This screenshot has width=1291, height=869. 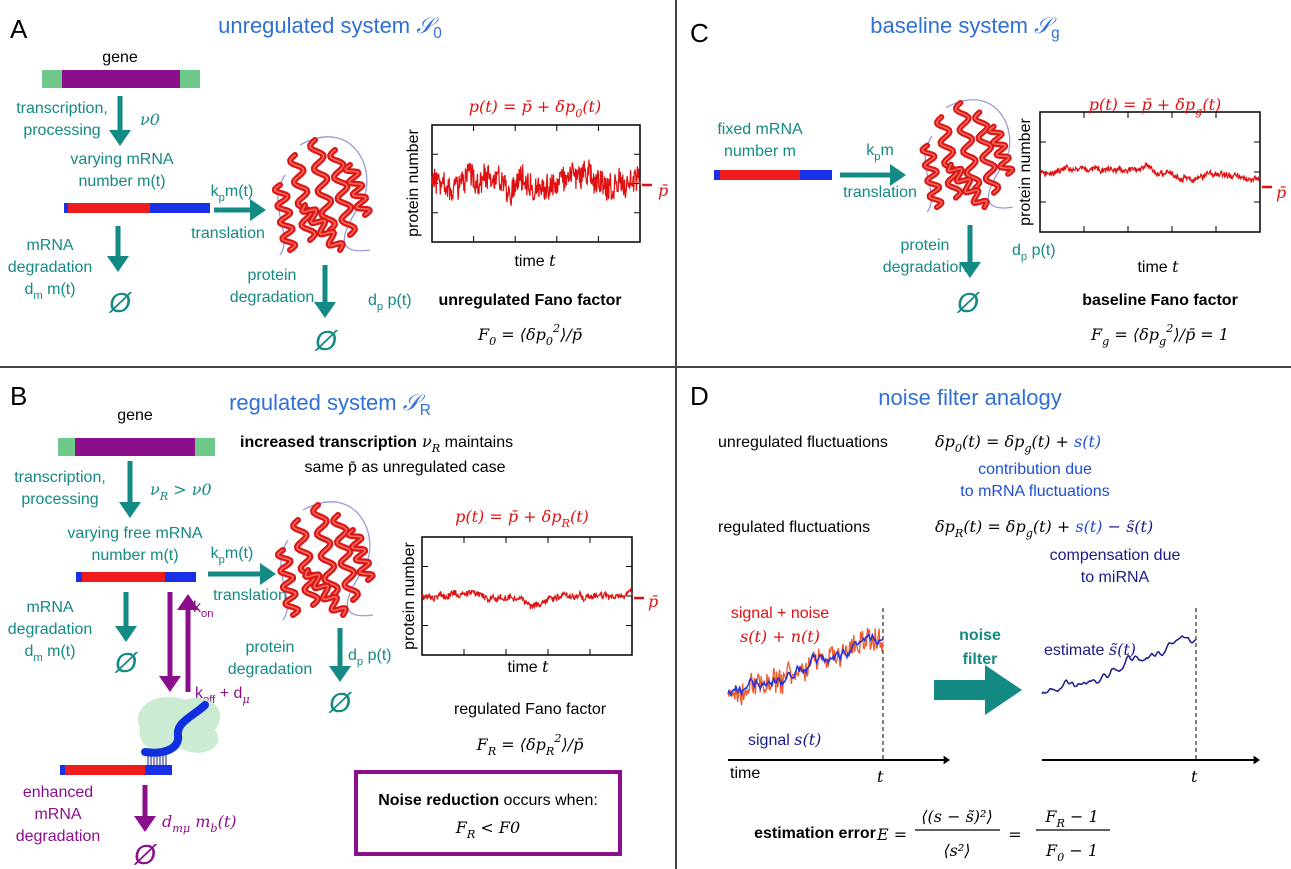 I want to click on math-part: d, so click(x=372, y=300).